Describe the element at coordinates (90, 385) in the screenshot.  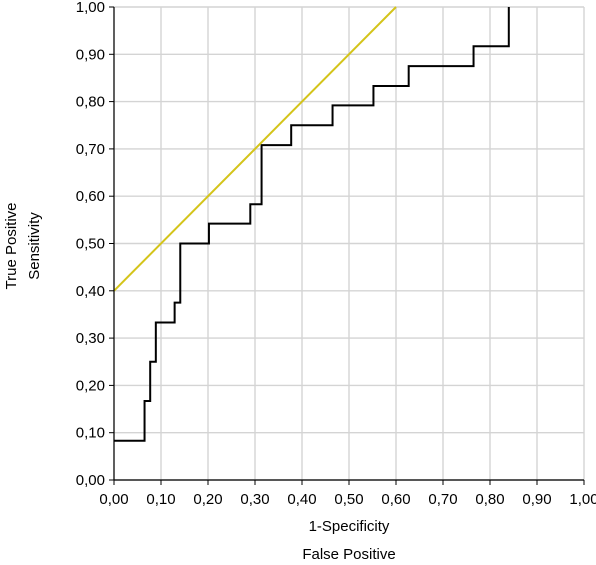
I see `y-tick-label: 0,20` at that location.